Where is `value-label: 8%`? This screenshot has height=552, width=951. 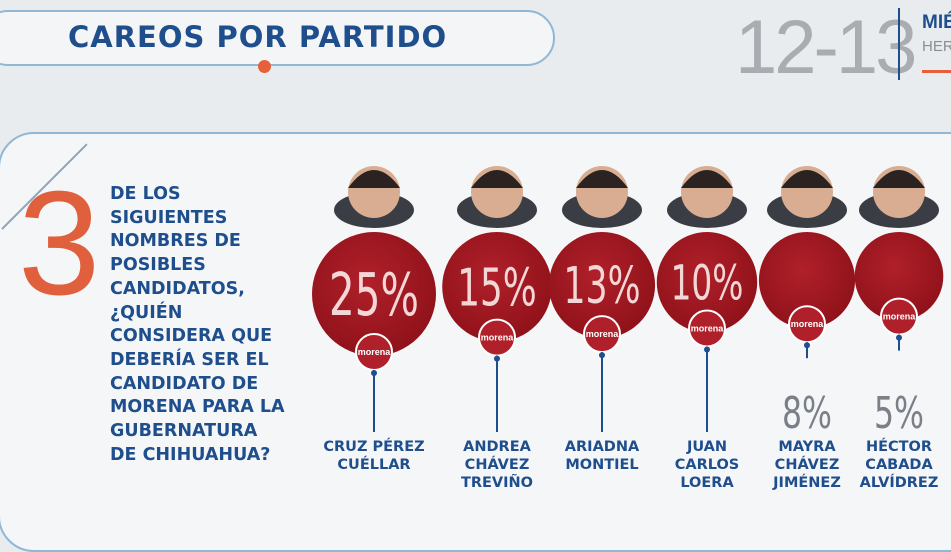 value-label: 8% is located at coordinates (807, 413).